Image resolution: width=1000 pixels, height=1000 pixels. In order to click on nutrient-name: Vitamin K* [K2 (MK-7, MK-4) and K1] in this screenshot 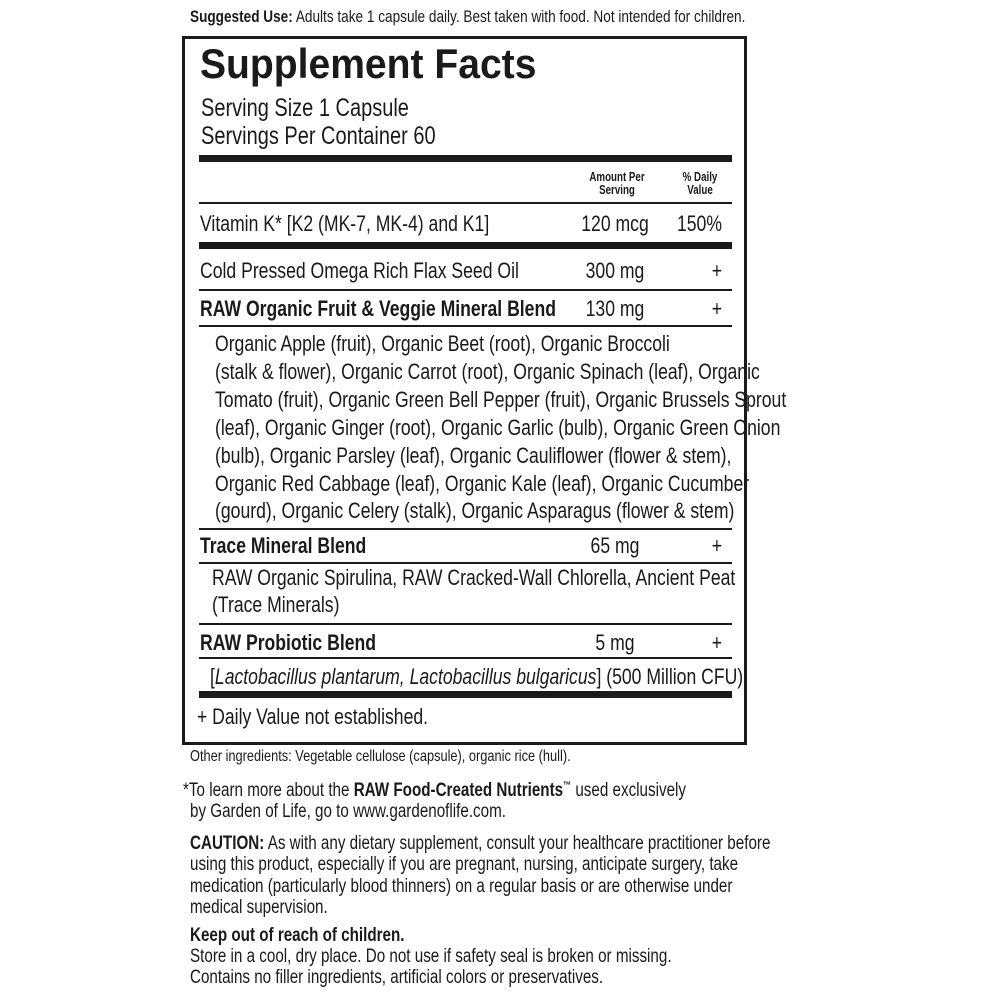, I will do `click(345, 223)`.